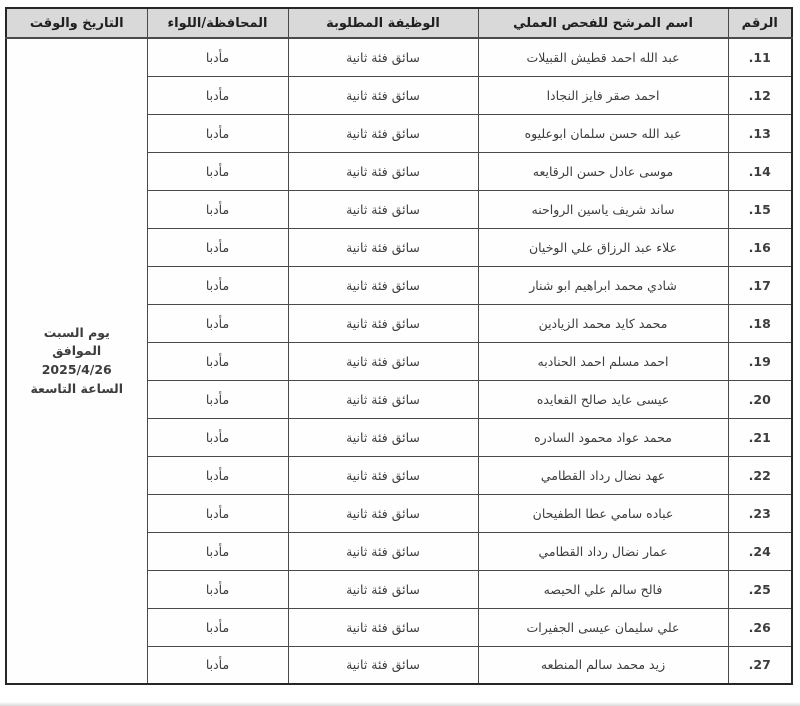 Image resolution: width=800 pixels, height=706 pixels. Describe the element at coordinates (603, 551) in the screenshot. I see `candidate-name-cell: عمار نضال رداد القطامي` at that location.